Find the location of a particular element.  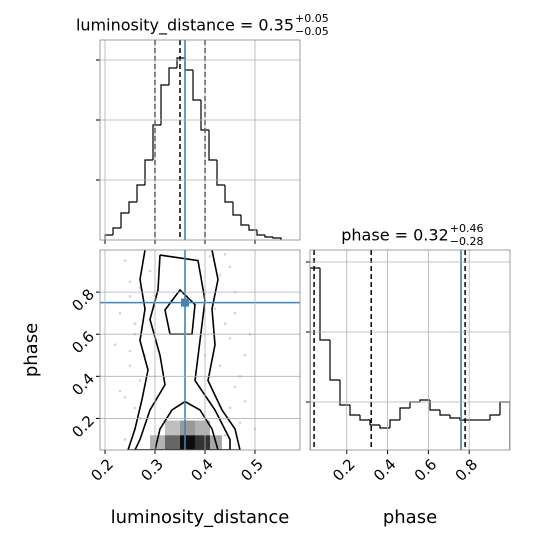

y-tick-label: 0.6 is located at coordinates (83, 342).